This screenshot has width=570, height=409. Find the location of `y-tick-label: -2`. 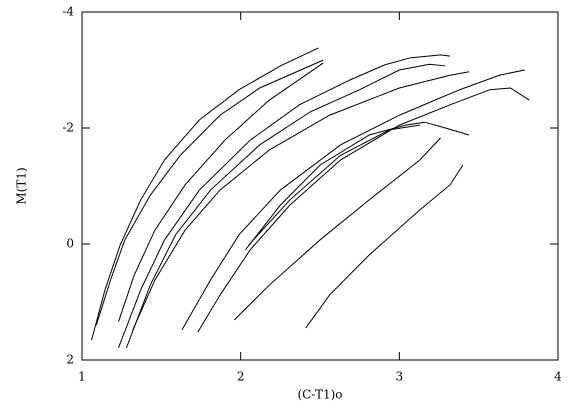

y-tick-label: -2 is located at coordinates (68, 128).